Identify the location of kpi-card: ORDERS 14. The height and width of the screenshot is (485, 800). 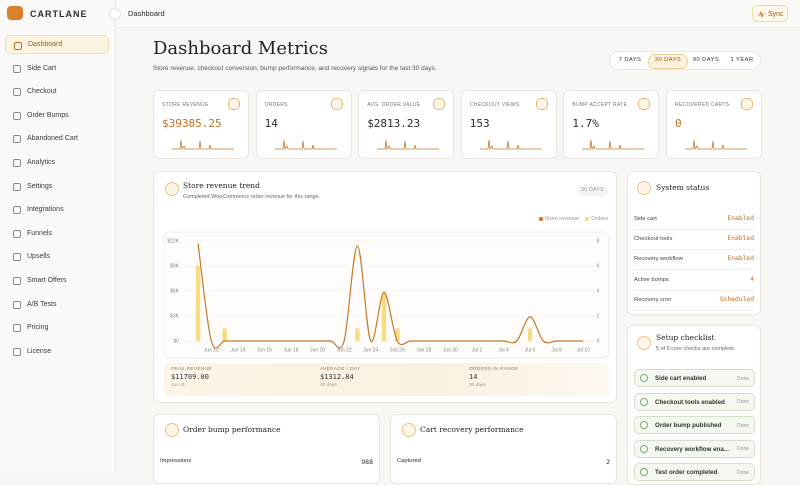
(303, 124).